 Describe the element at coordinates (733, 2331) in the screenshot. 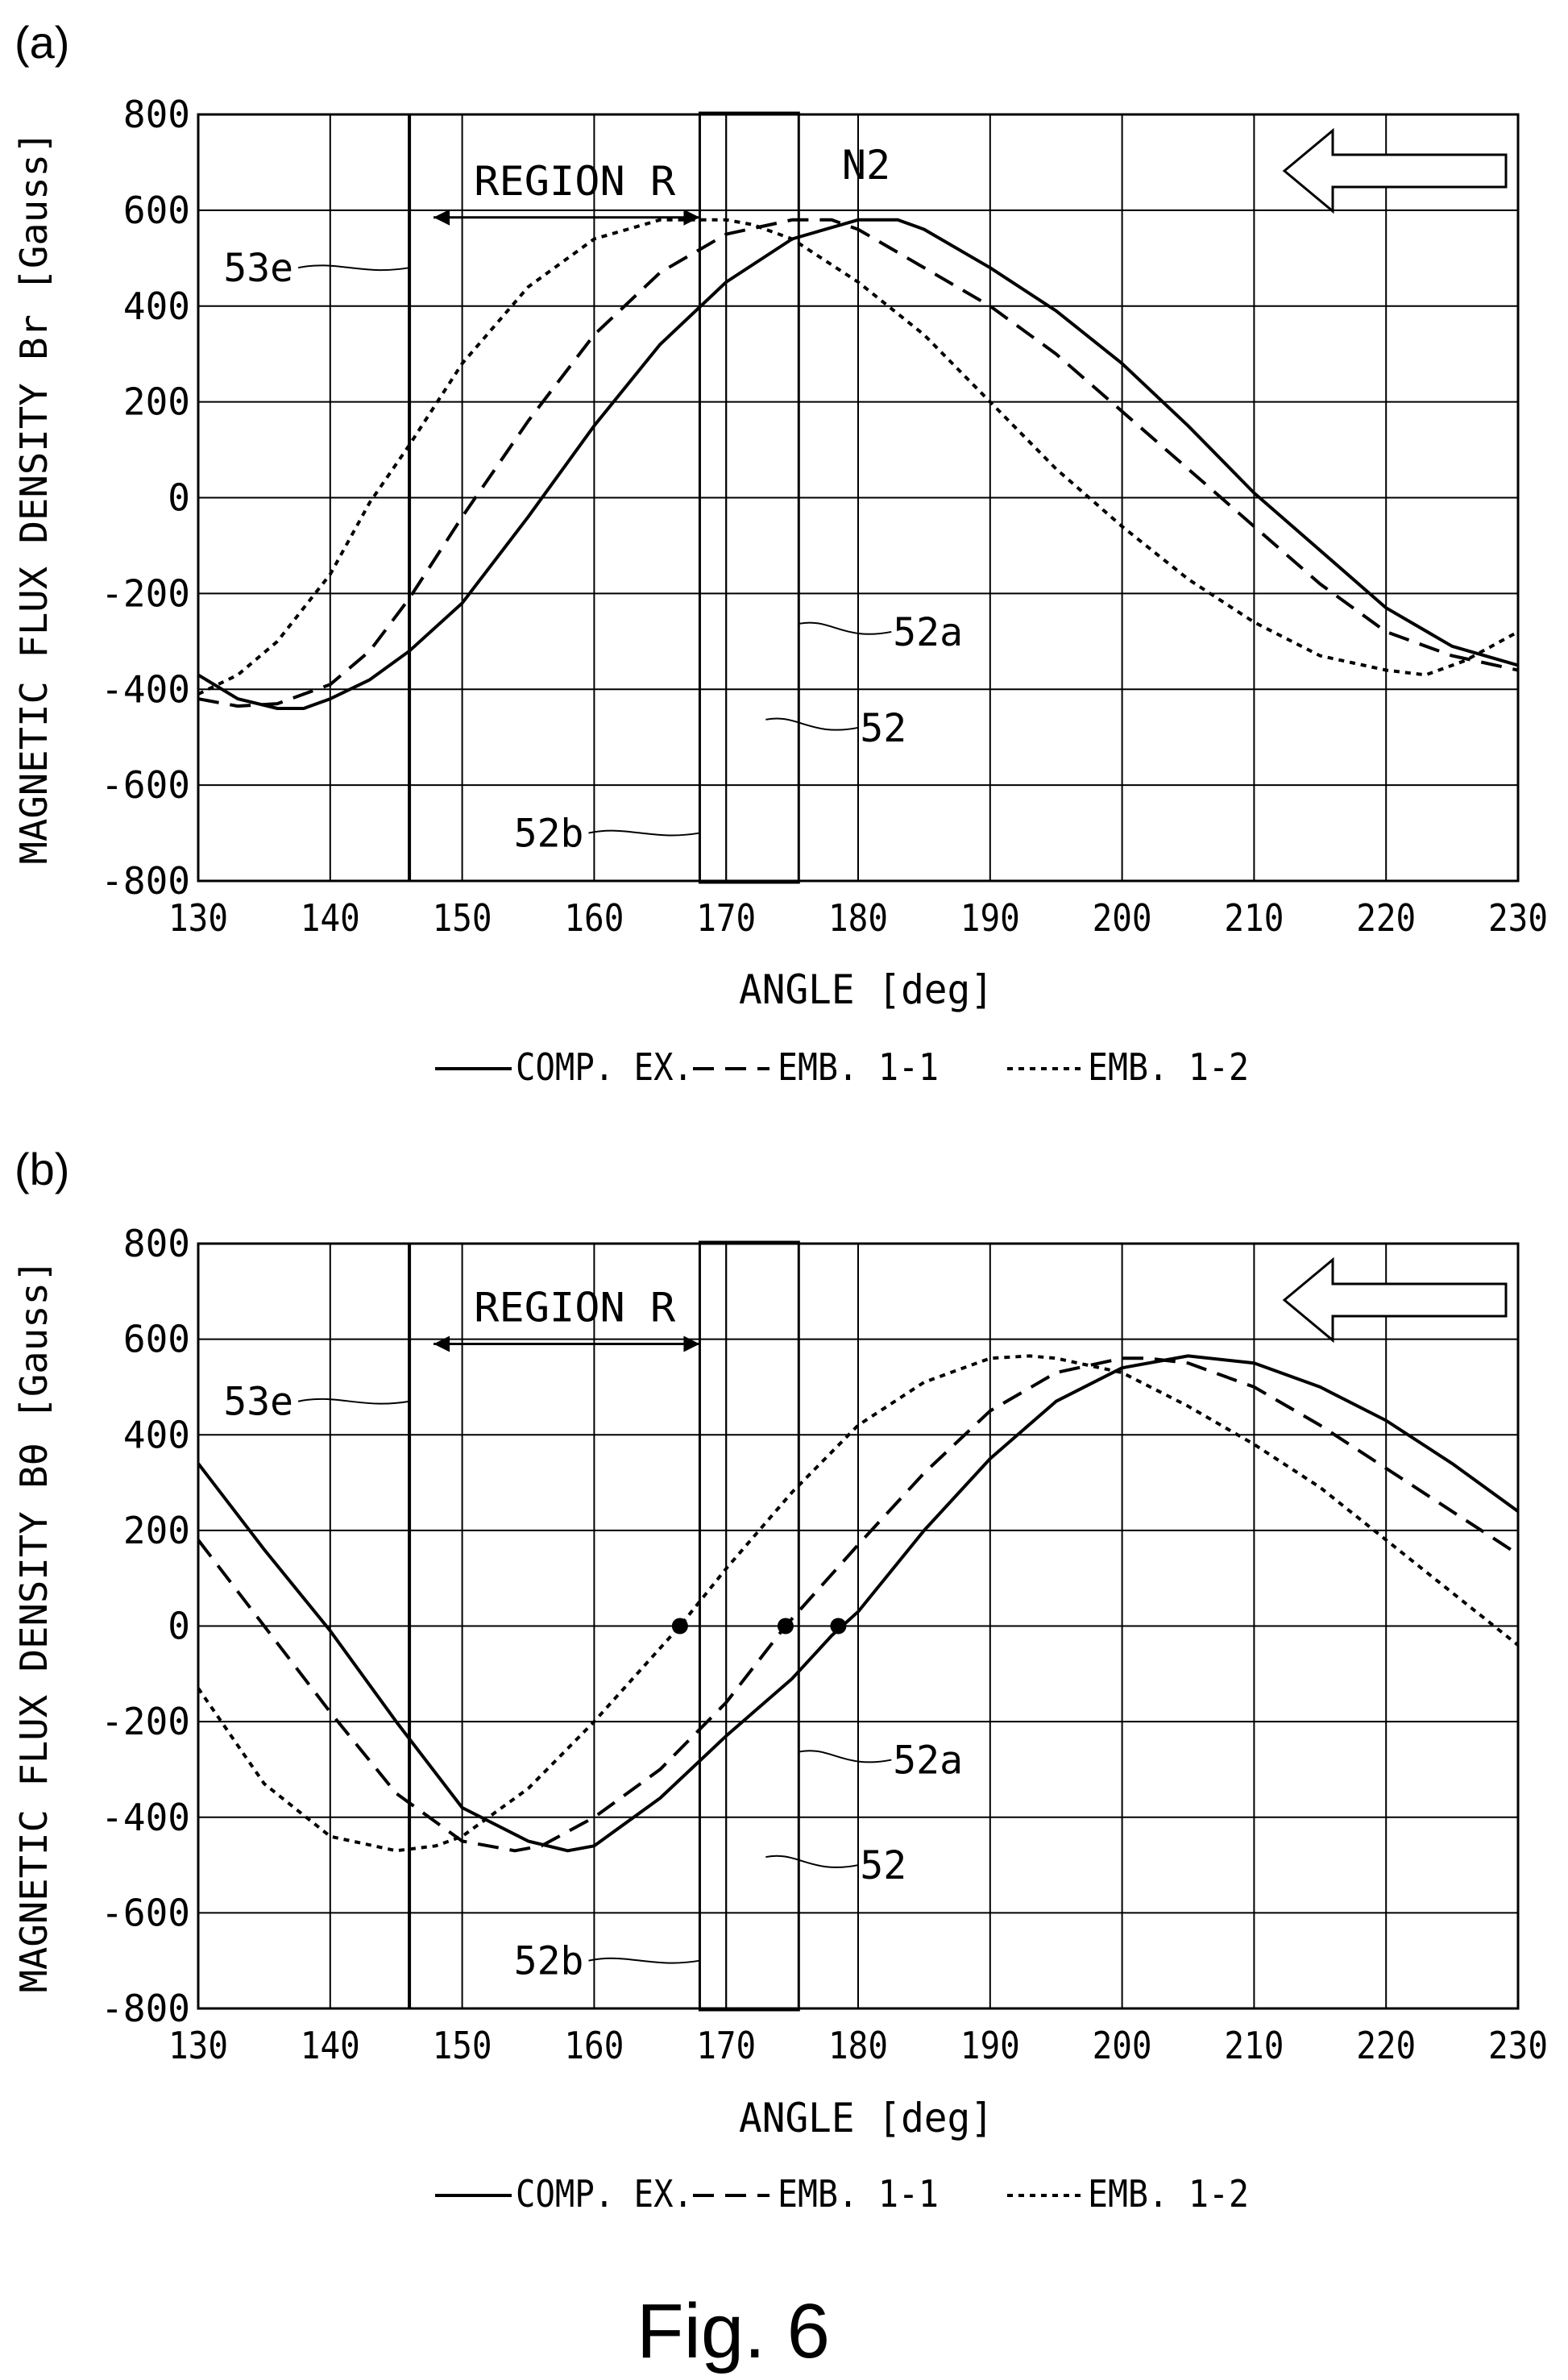

I see `figure-caption: Fig. 6` at that location.